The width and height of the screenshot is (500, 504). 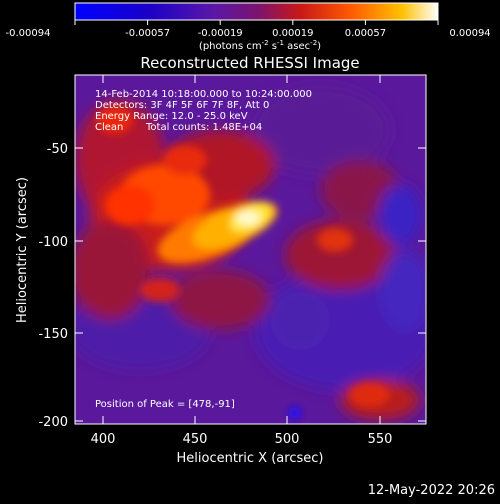 What do you see at coordinates (57, 149) in the screenshot?
I see `y-tick-label: -50` at bounding box center [57, 149].